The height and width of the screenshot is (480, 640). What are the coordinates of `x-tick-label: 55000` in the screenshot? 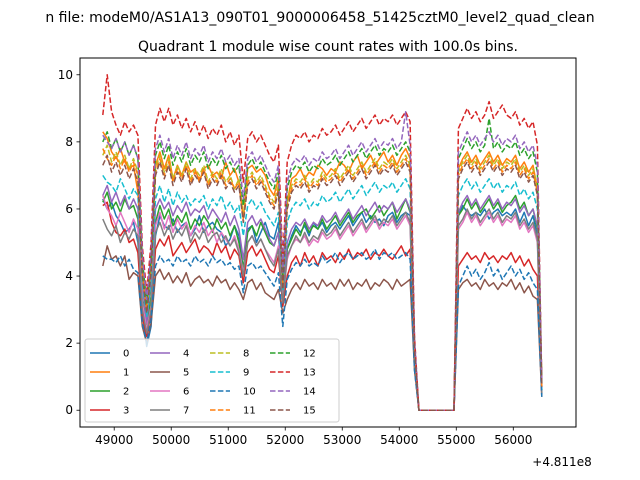 It's located at (456, 440).